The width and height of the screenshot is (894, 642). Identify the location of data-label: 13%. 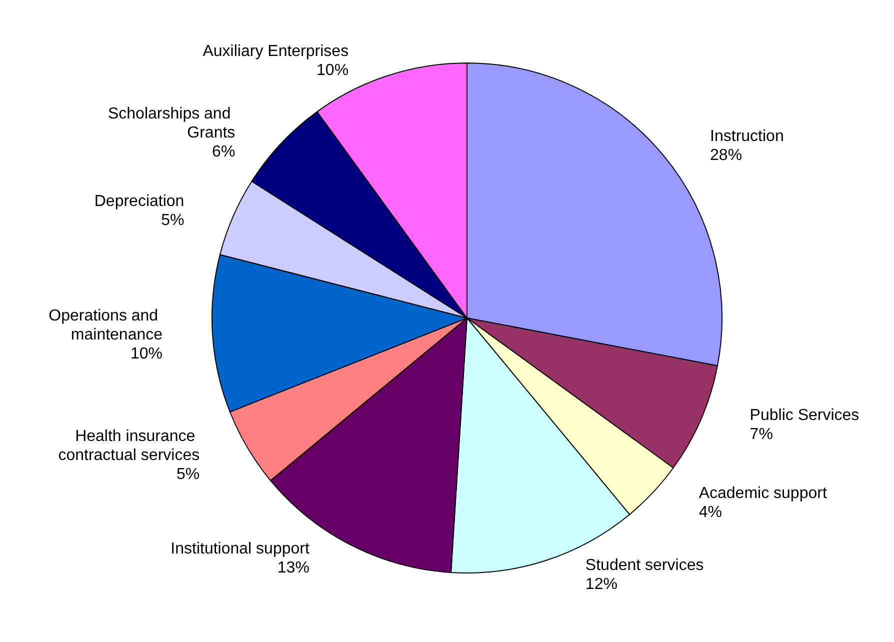
(293, 568).